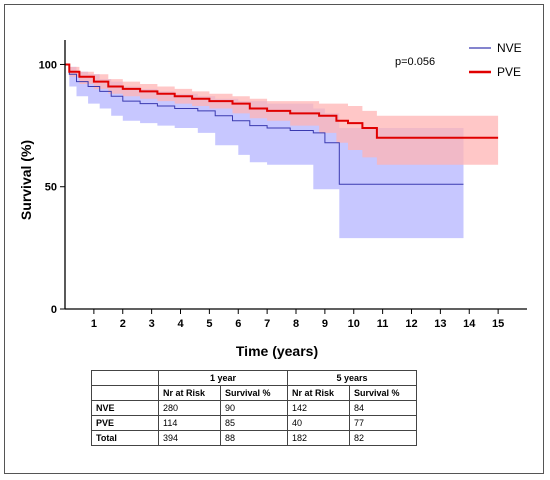  What do you see at coordinates (498, 324) in the screenshot?
I see `x-tick-label: 15` at bounding box center [498, 324].